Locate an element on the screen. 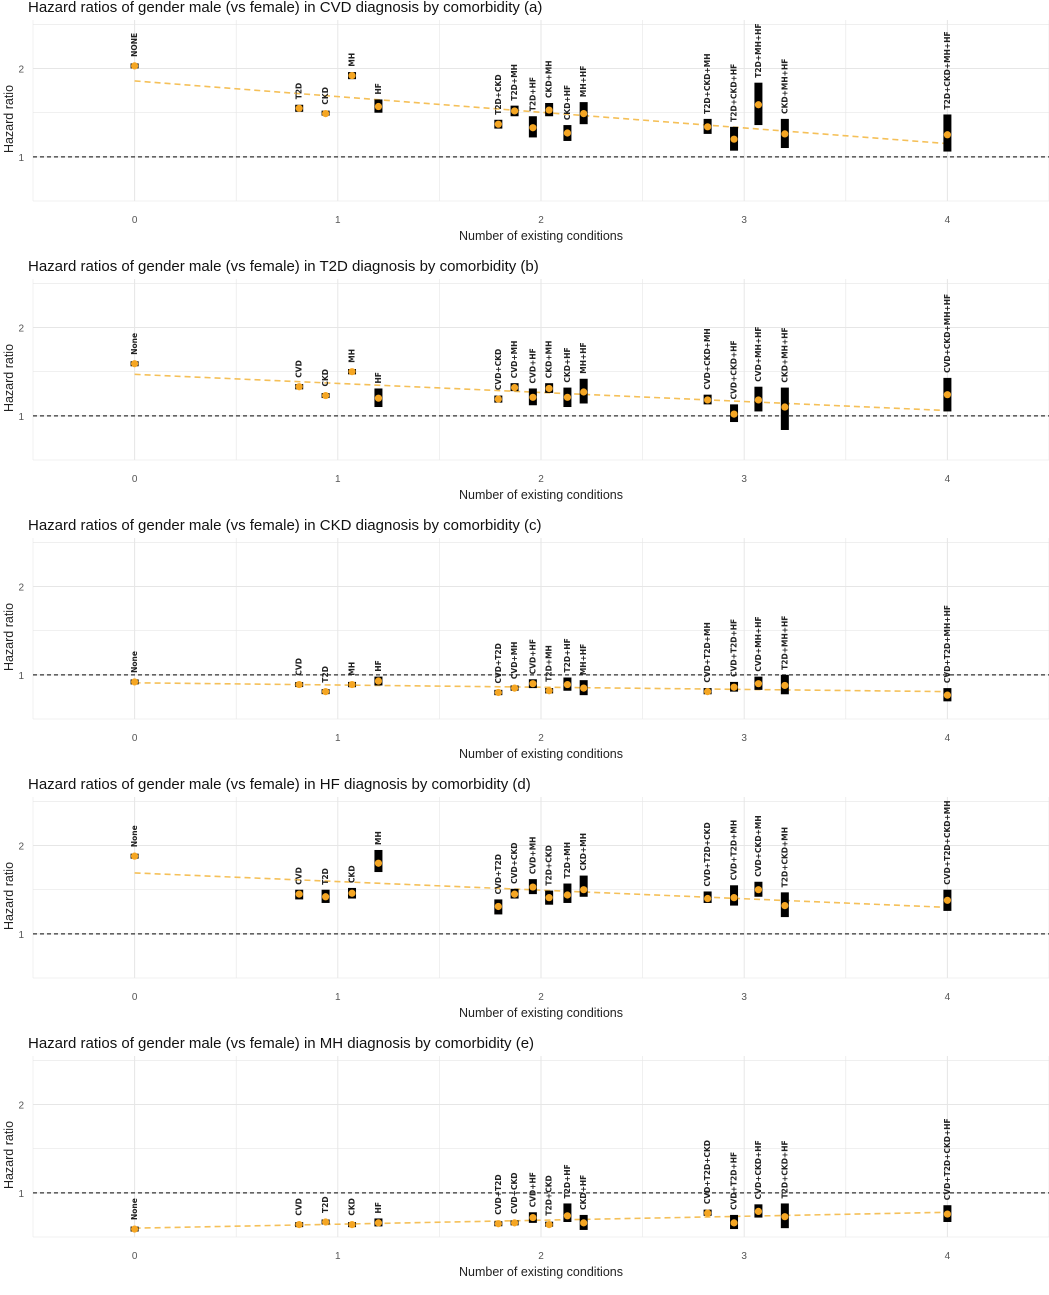  point-label: CVD+T2D+CKD is located at coordinates (707, 1172).